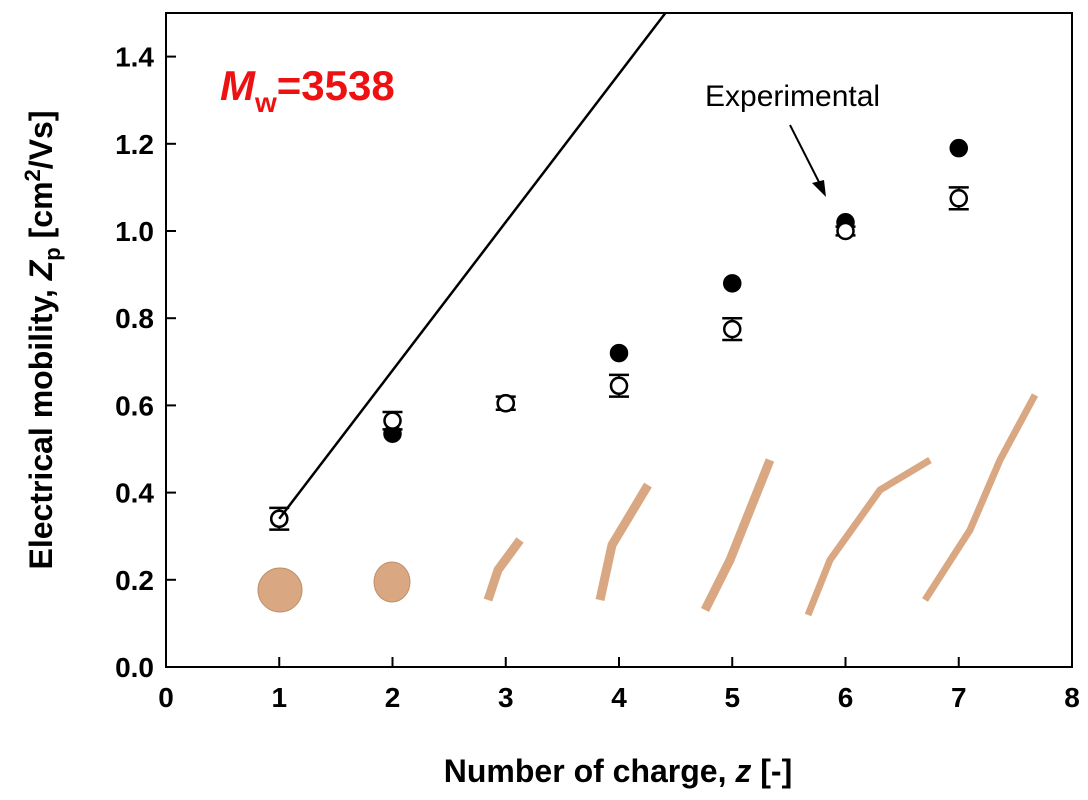 The height and width of the screenshot is (800, 1088). Describe the element at coordinates (279, 697) in the screenshot. I see `x-tick-label: 1` at that location.